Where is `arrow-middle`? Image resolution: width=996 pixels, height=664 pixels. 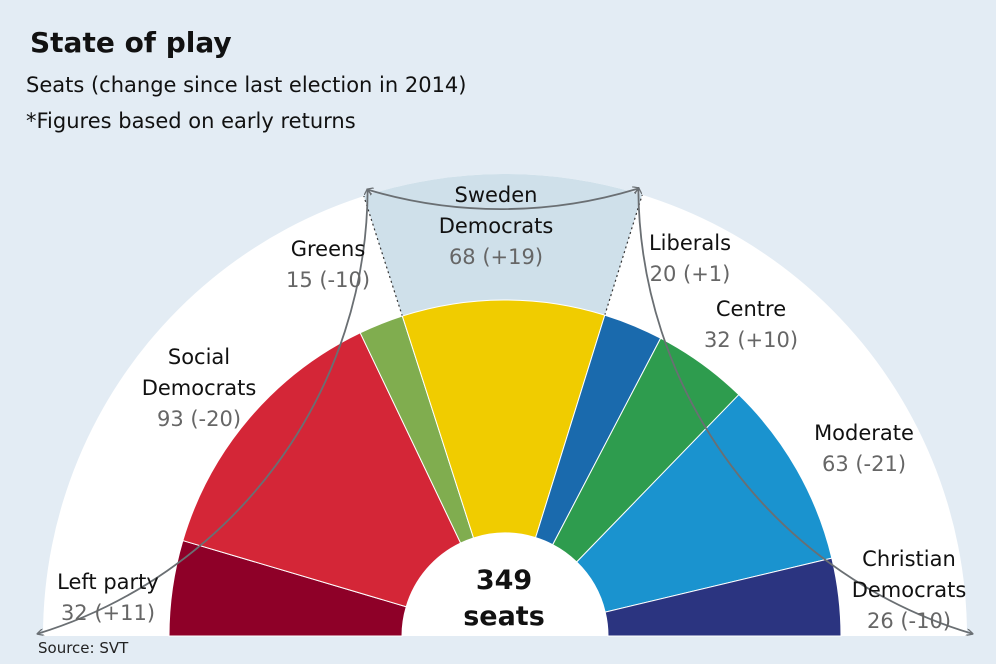
arrow-middle is located at coordinates (503, 199).